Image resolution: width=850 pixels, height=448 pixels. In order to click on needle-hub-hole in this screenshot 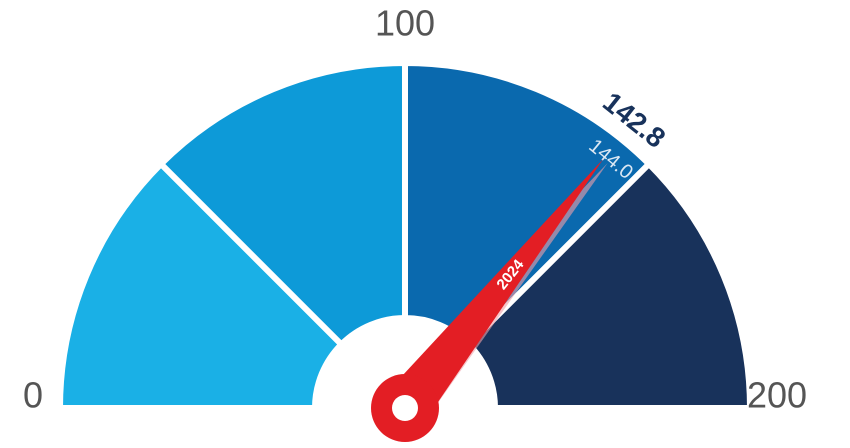, I will do `click(405, 408)`.